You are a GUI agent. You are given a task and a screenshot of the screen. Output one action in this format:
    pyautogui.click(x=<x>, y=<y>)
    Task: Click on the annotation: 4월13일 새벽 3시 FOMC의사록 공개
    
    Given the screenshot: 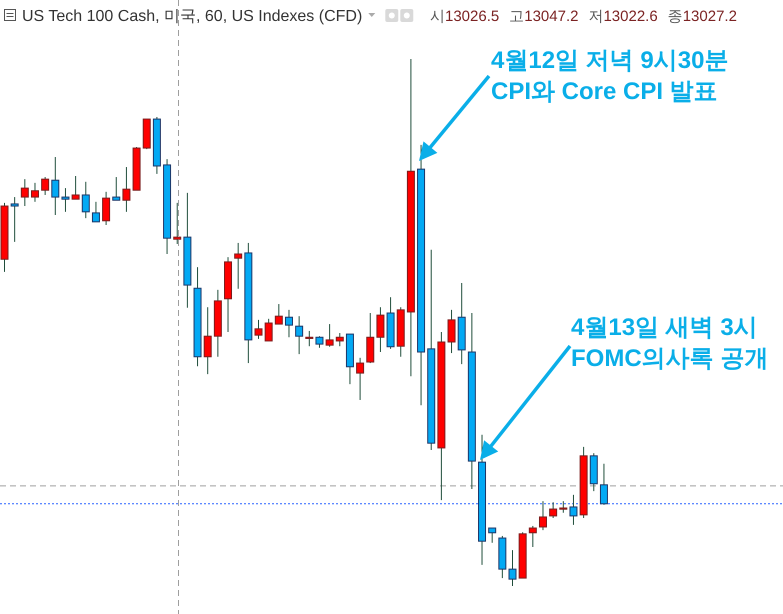 What is the action you would take?
    pyautogui.click(x=669, y=343)
    